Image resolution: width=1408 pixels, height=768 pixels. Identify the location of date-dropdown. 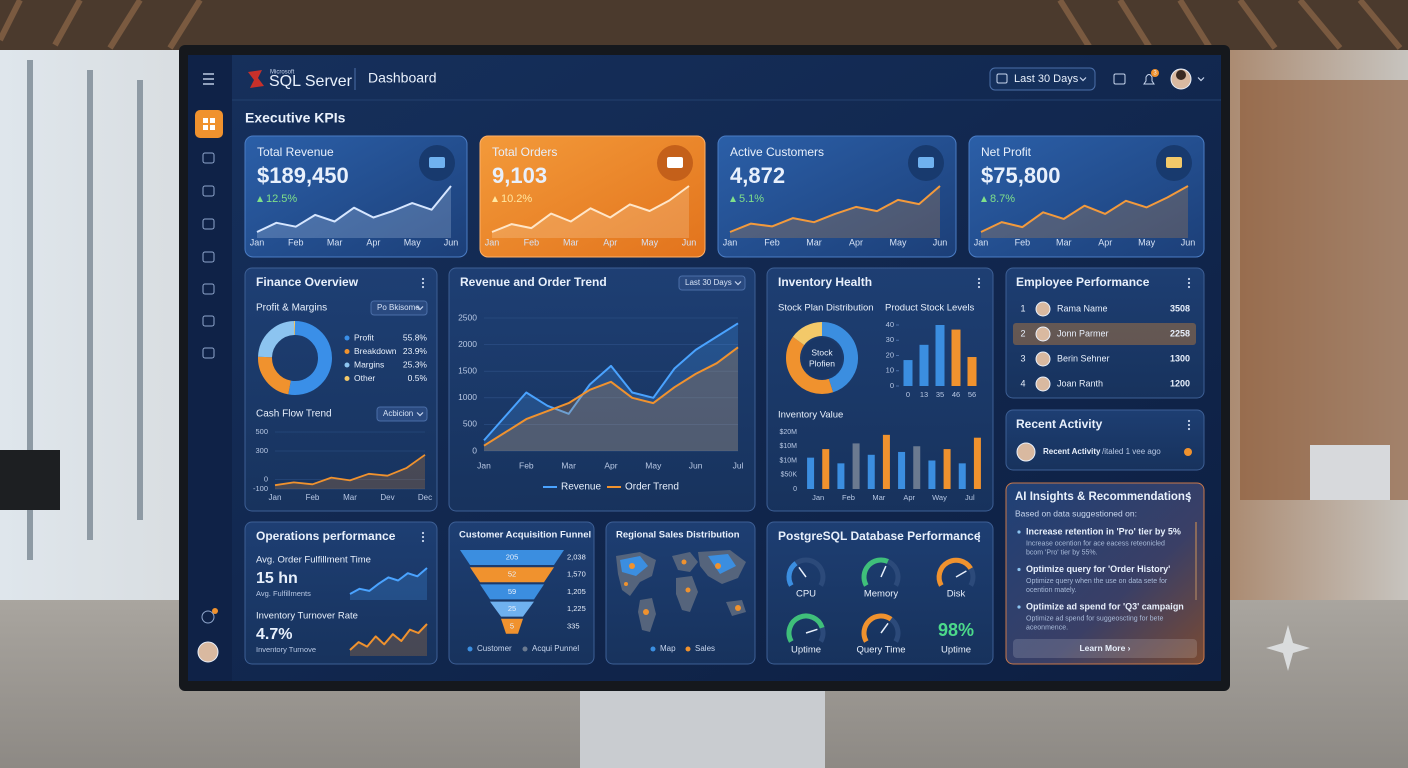
(1042, 79).